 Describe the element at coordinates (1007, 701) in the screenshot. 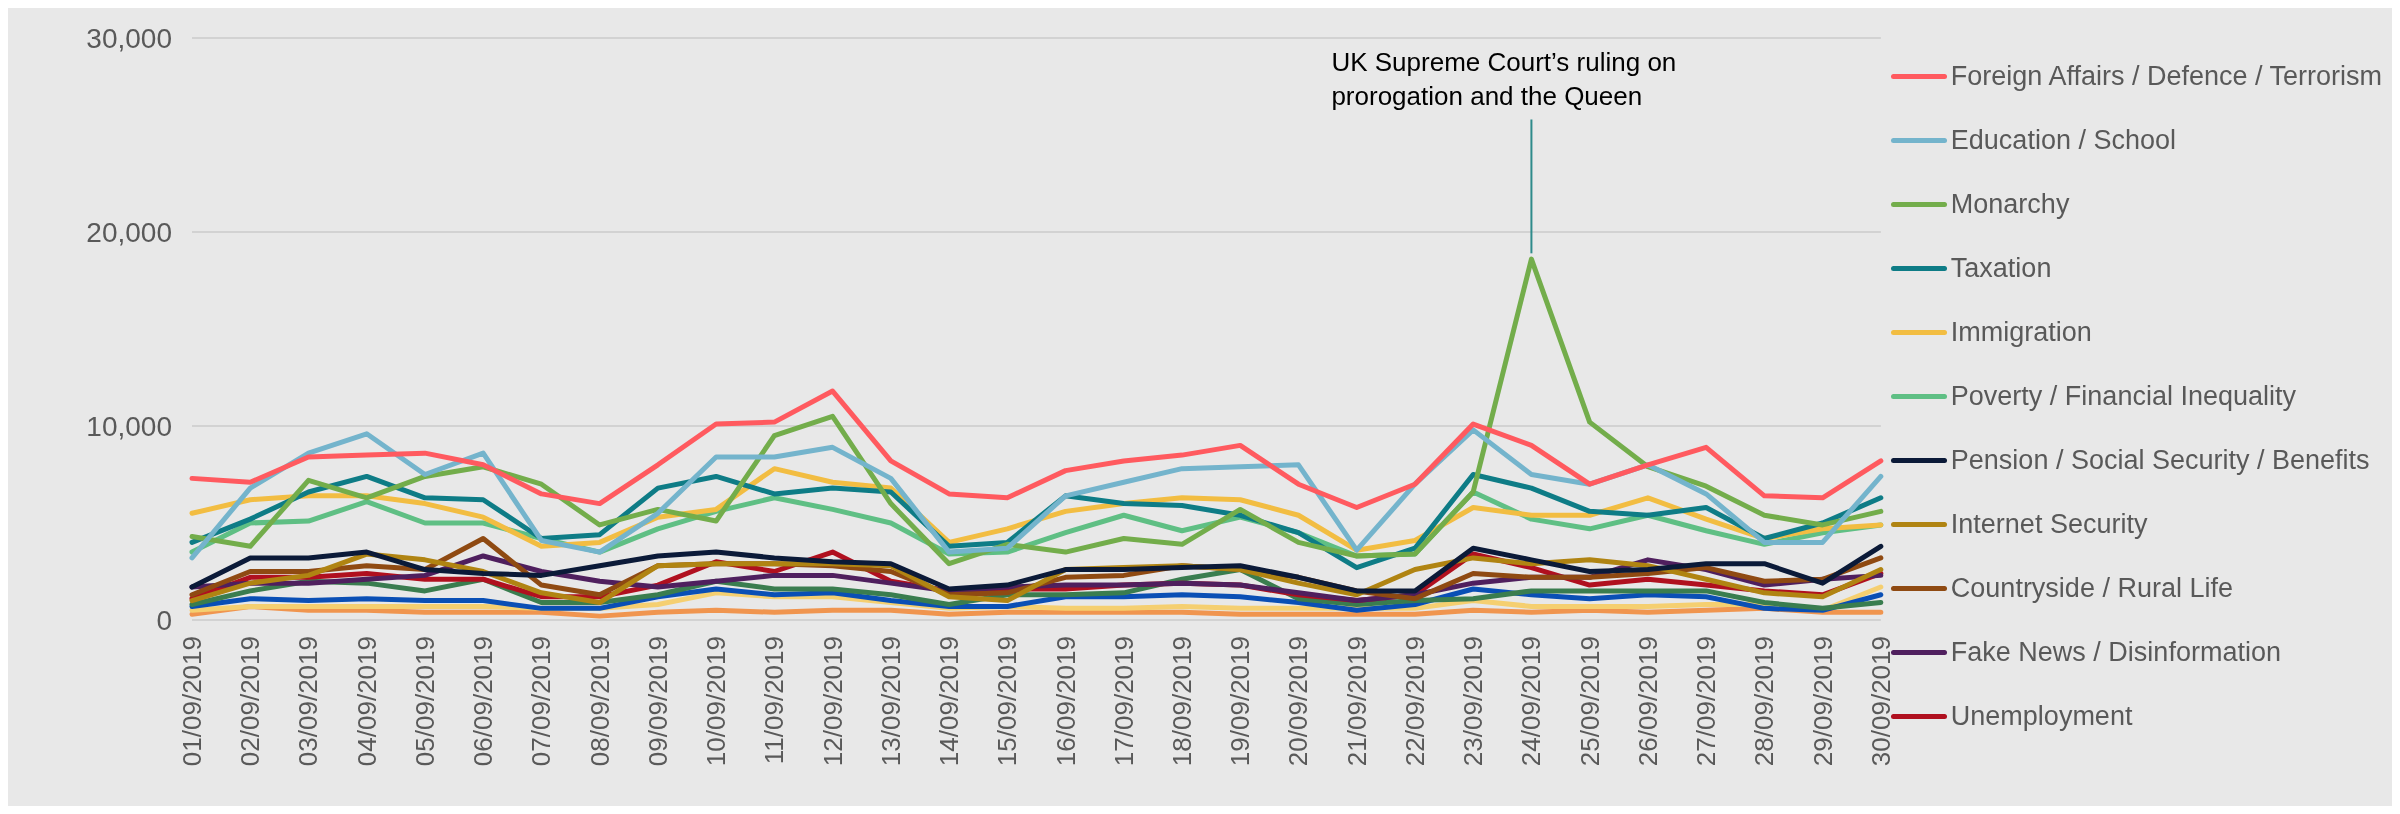

I see `x-tick-label: 15/09/2019` at that location.